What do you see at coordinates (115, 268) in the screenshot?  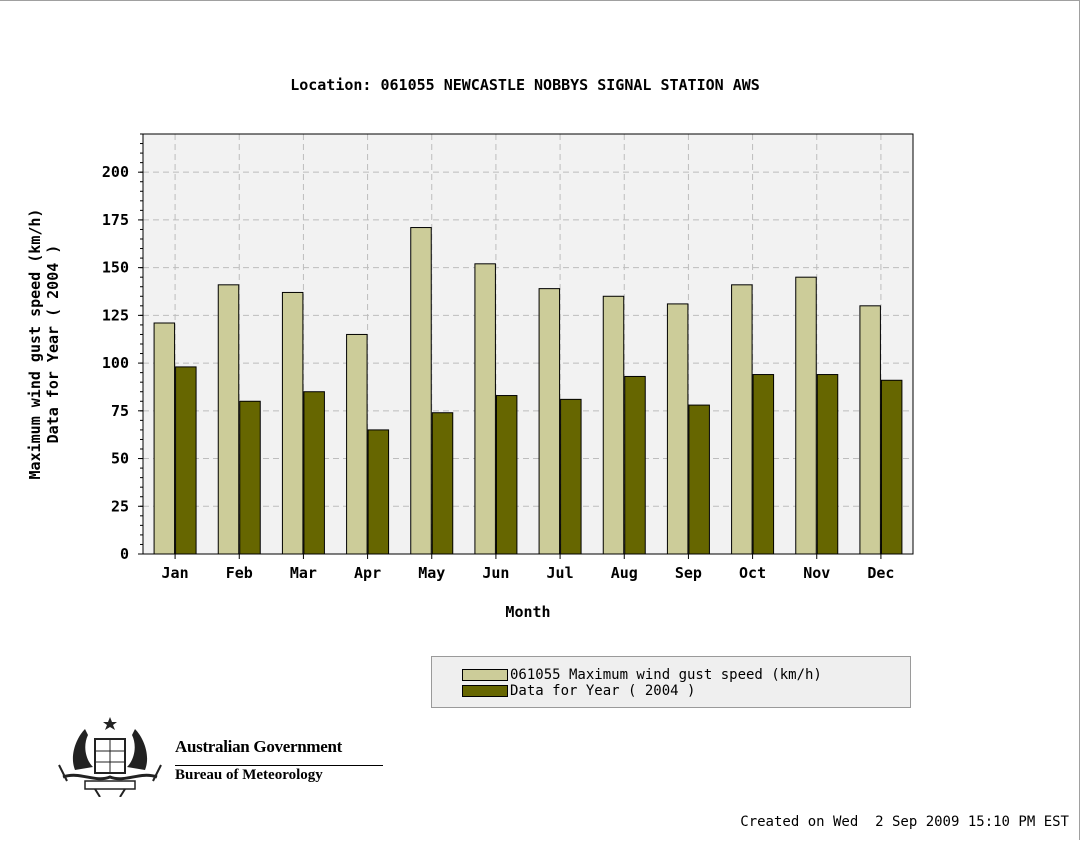 I see `y-tick-label: 150` at bounding box center [115, 268].